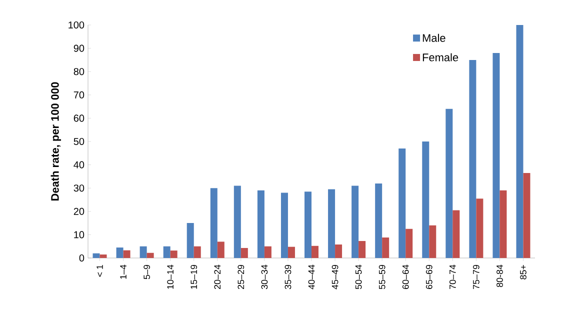 The image size is (562, 323). Describe the element at coordinates (452, 276) in the screenshot. I see `x-tick-label: 70–74` at that location.